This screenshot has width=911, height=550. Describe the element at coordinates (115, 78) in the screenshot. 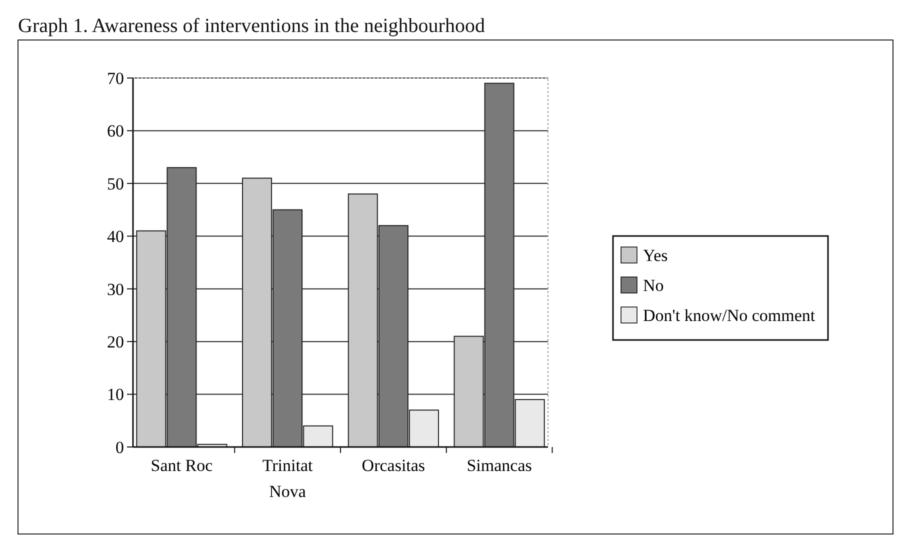

I see `y-tick-label: 70` at that location.